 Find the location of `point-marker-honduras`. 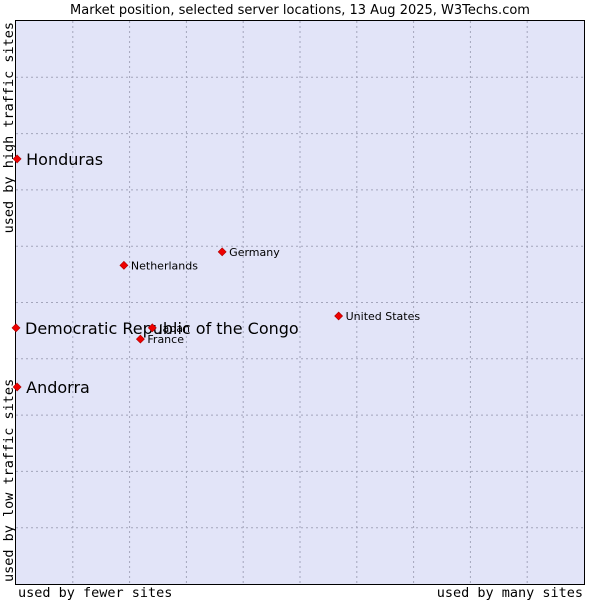

point-marker-honduras is located at coordinates (17, 159).